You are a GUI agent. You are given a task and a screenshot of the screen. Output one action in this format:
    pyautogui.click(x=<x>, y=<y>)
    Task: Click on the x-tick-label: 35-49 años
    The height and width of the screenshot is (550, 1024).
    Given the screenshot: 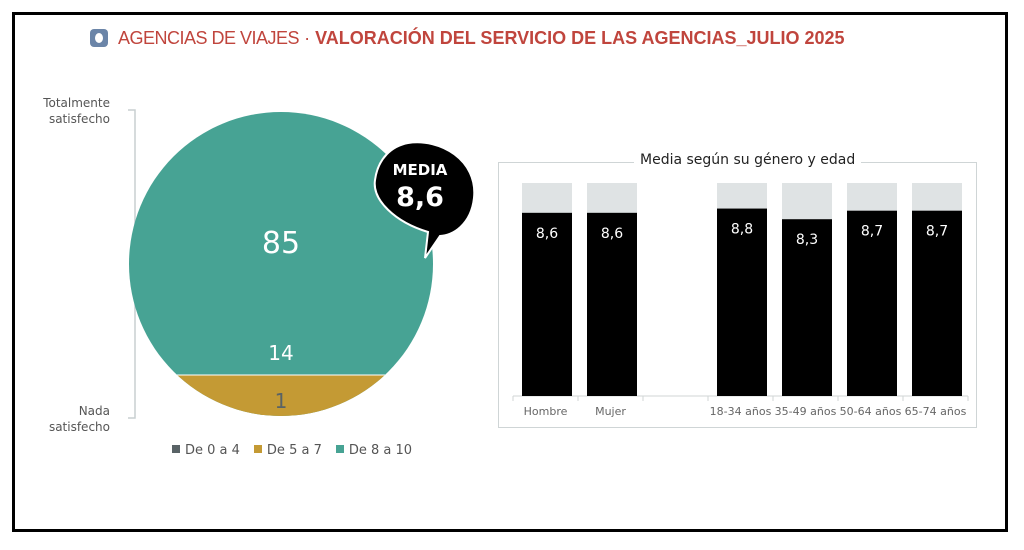 What is the action you would take?
    pyautogui.click(x=806, y=411)
    